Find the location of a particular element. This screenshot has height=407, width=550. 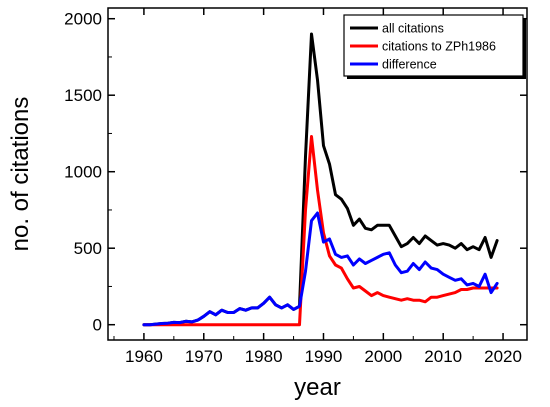

y-tick-label: 500 is located at coordinates (88, 248).